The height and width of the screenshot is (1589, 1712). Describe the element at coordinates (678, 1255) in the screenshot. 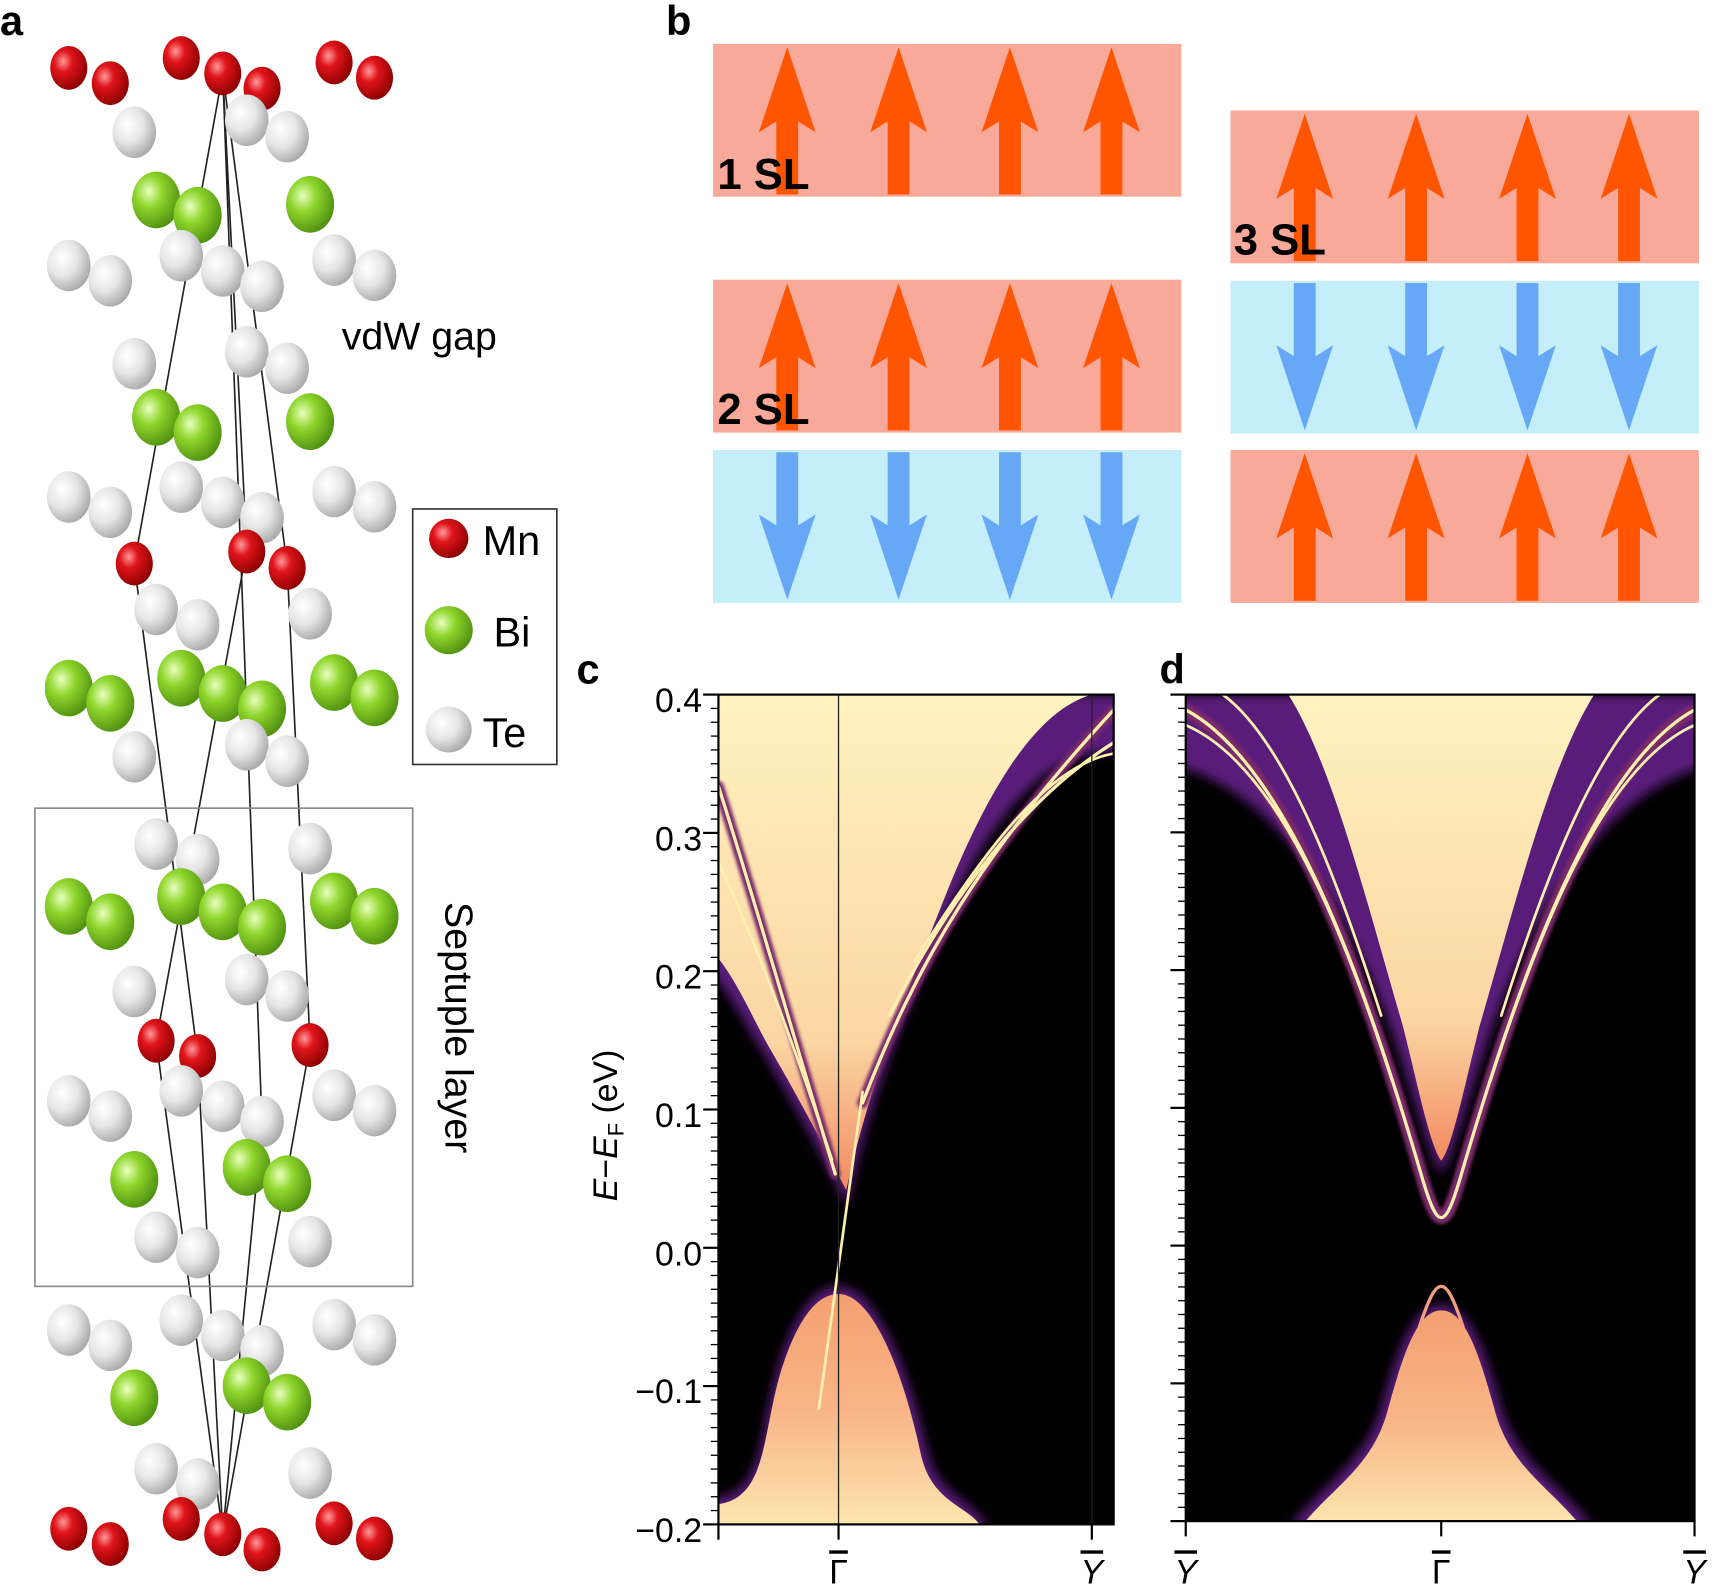

I see `y-tick-label: 0.0` at that location.